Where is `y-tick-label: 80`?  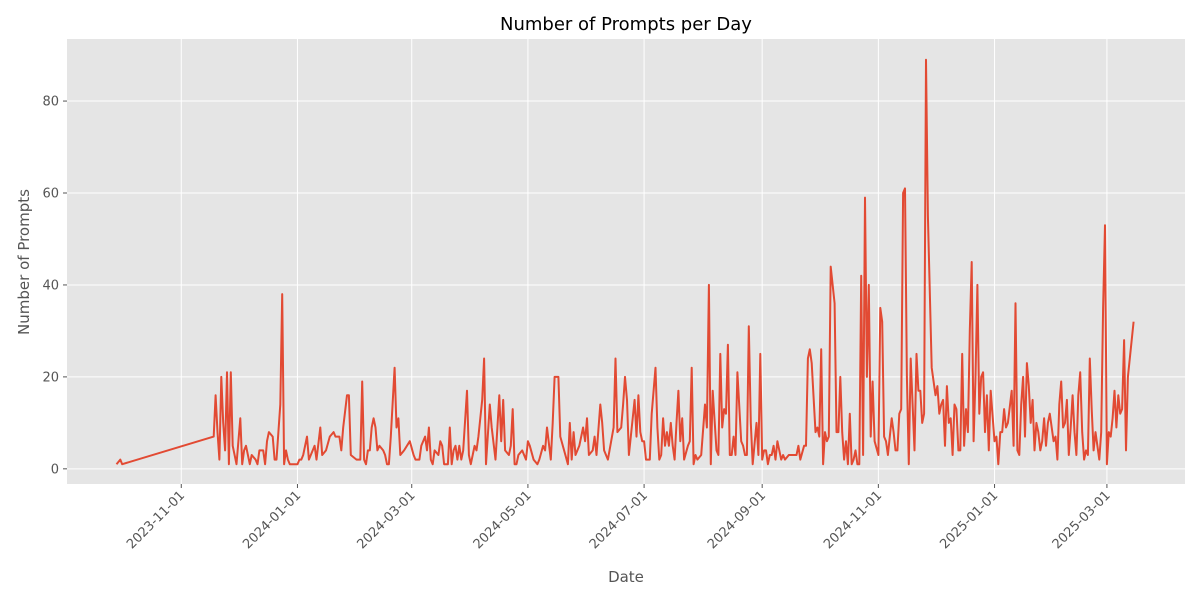
y-tick-label: 80 is located at coordinates (50, 102).